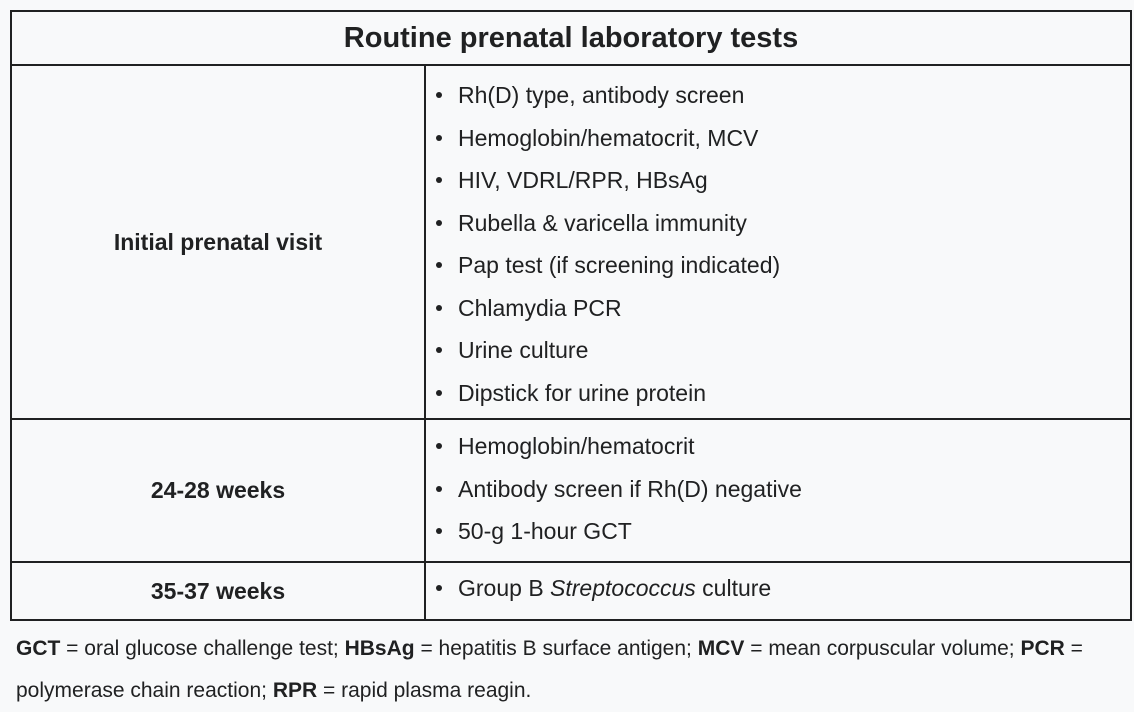  What do you see at coordinates (218, 490) in the screenshot?
I see `timing-cell: 24-28 weeks` at bounding box center [218, 490].